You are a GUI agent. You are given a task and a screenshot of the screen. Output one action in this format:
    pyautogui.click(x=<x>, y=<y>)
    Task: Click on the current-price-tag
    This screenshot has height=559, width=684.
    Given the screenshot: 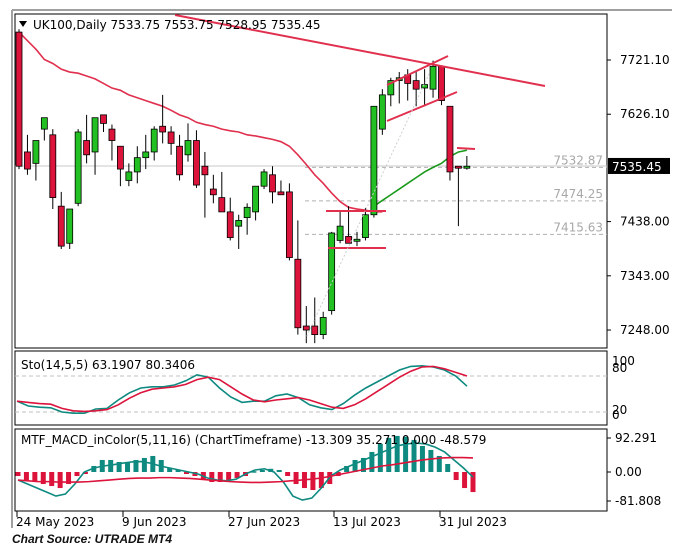 What is the action you would take?
    pyautogui.click(x=639, y=165)
    